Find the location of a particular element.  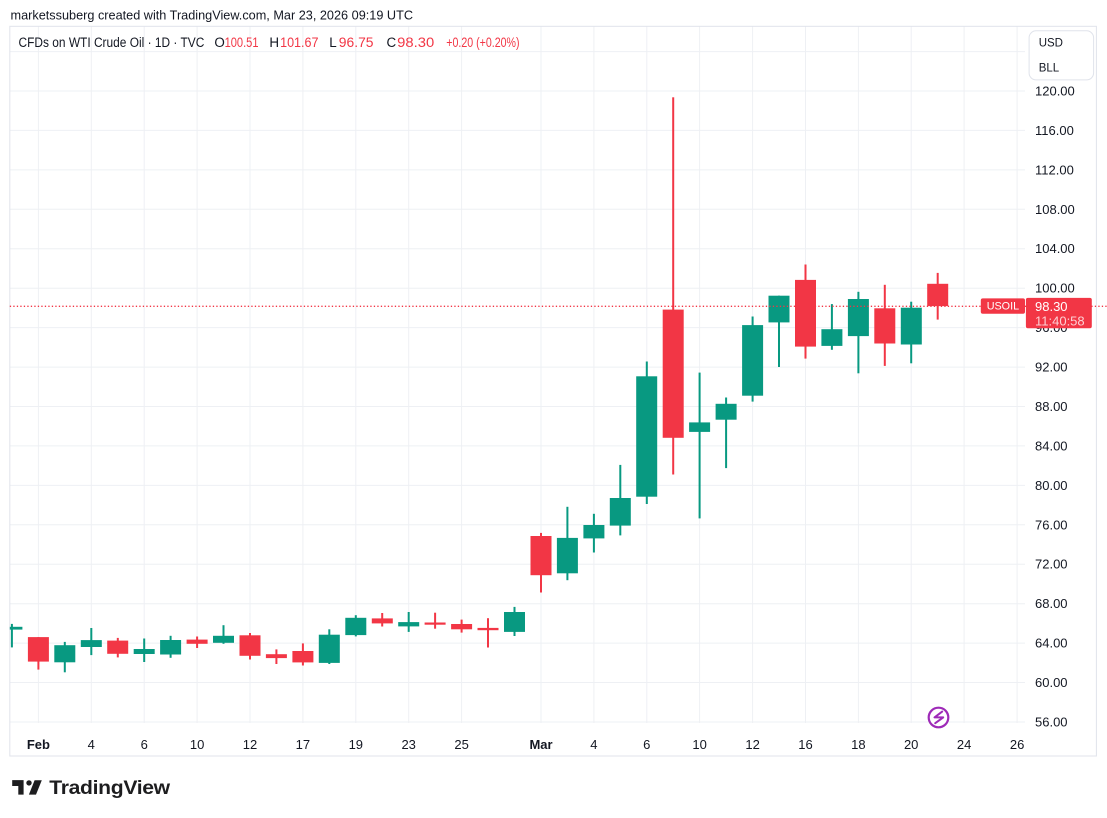

svg-text: Mar is located at coordinates (540, 744).